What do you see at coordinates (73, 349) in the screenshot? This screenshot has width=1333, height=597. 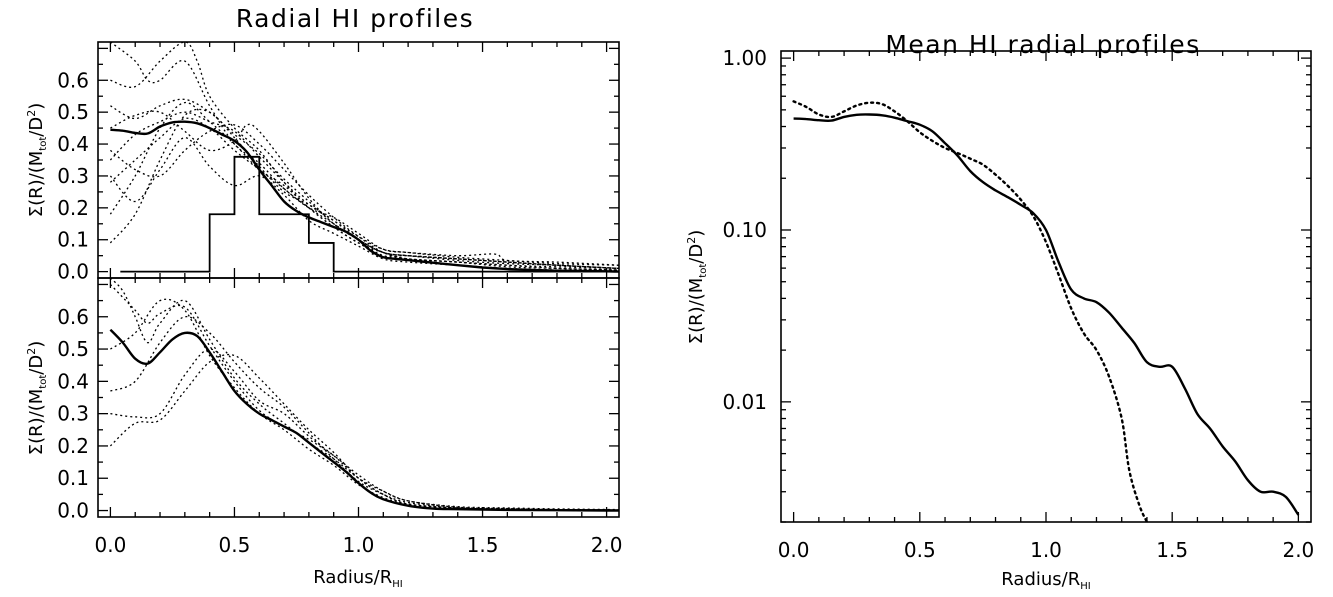 I see `bottom-left-y-tick-label: 0.5` at bounding box center [73, 349].